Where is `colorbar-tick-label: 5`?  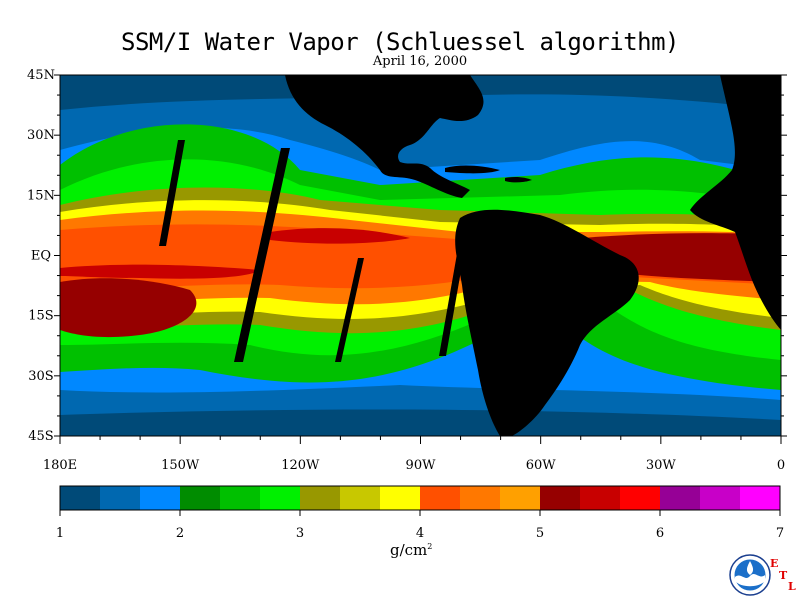 colorbar-tick-label: 5 is located at coordinates (540, 533).